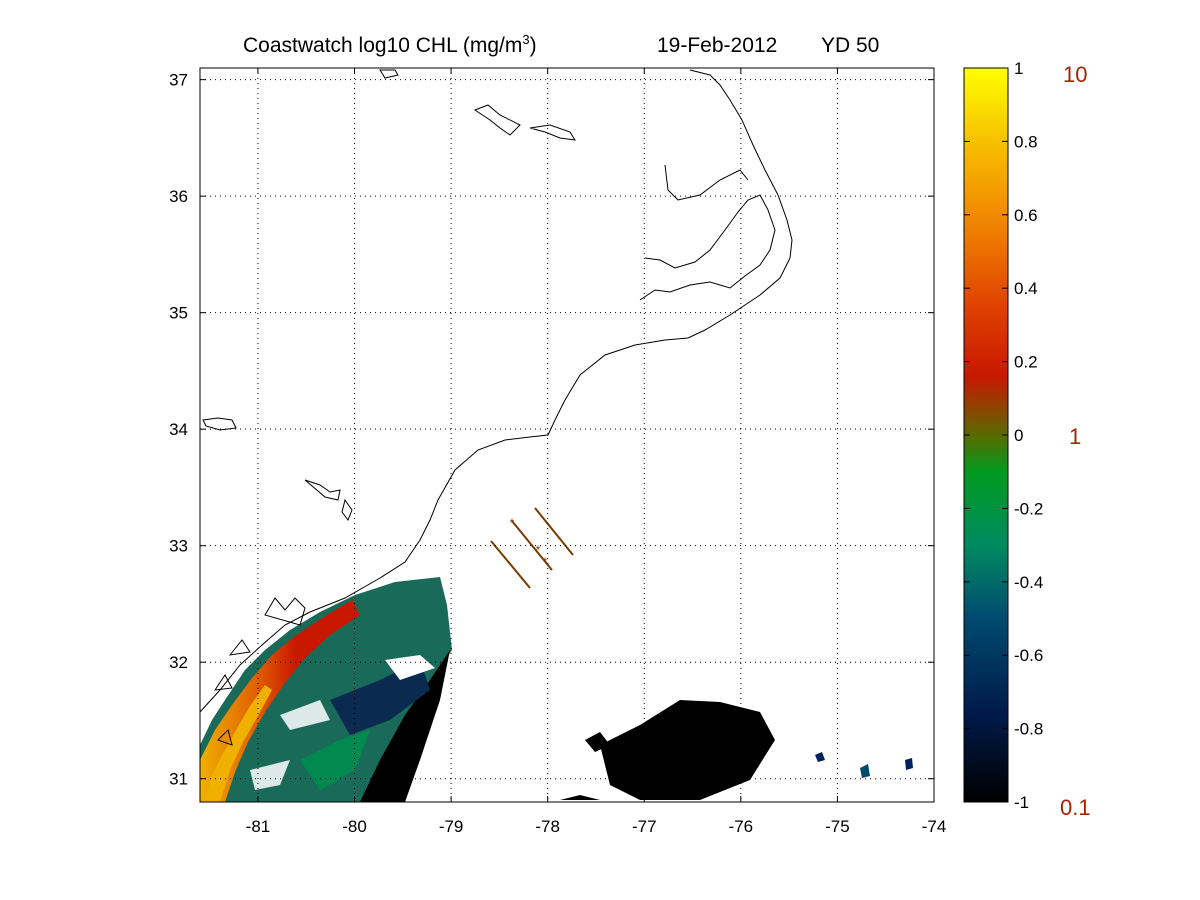 The height and width of the screenshot is (900, 1200). What do you see at coordinates (300, 295) in the screenshot?
I see `inland-outline` at bounding box center [300, 295].